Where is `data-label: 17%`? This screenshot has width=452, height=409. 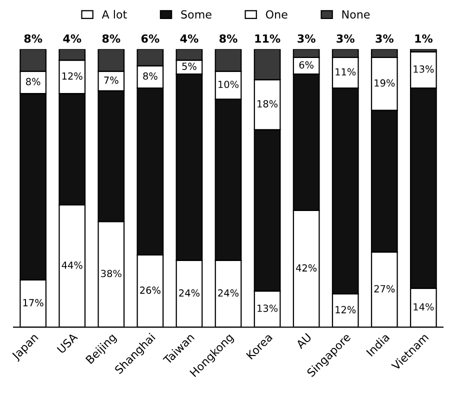
data-label: 17% is located at coordinates (33, 302).